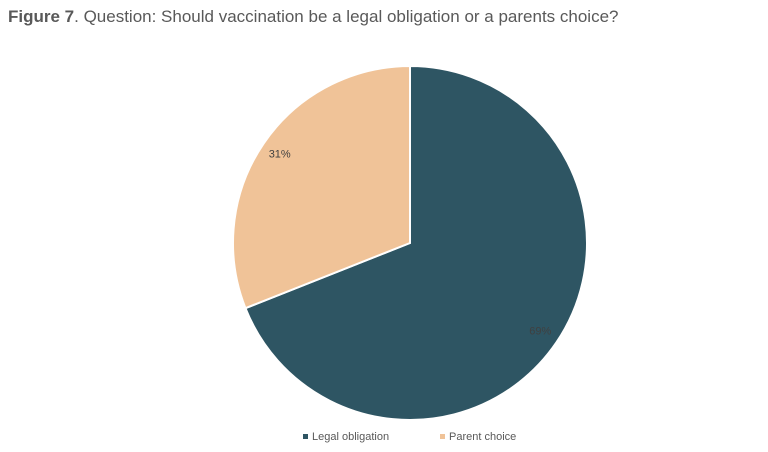 The height and width of the screenshot is (452, 768). I want to click on data-label: 31%, so click(280, 154).